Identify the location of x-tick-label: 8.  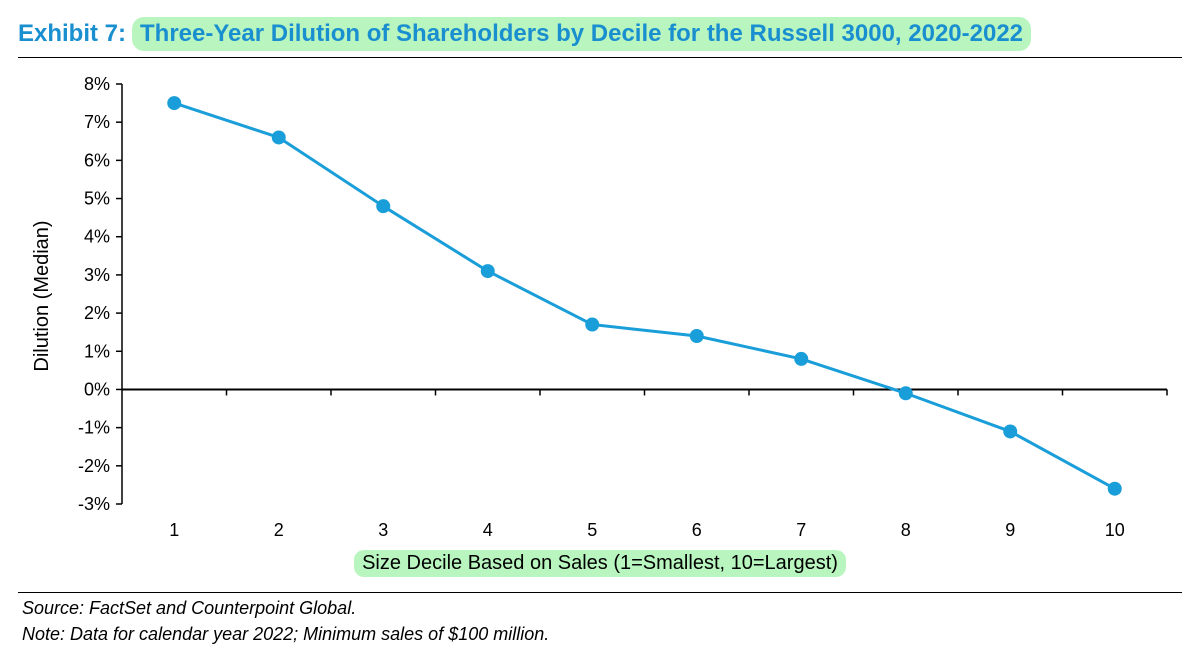
(906, 530).